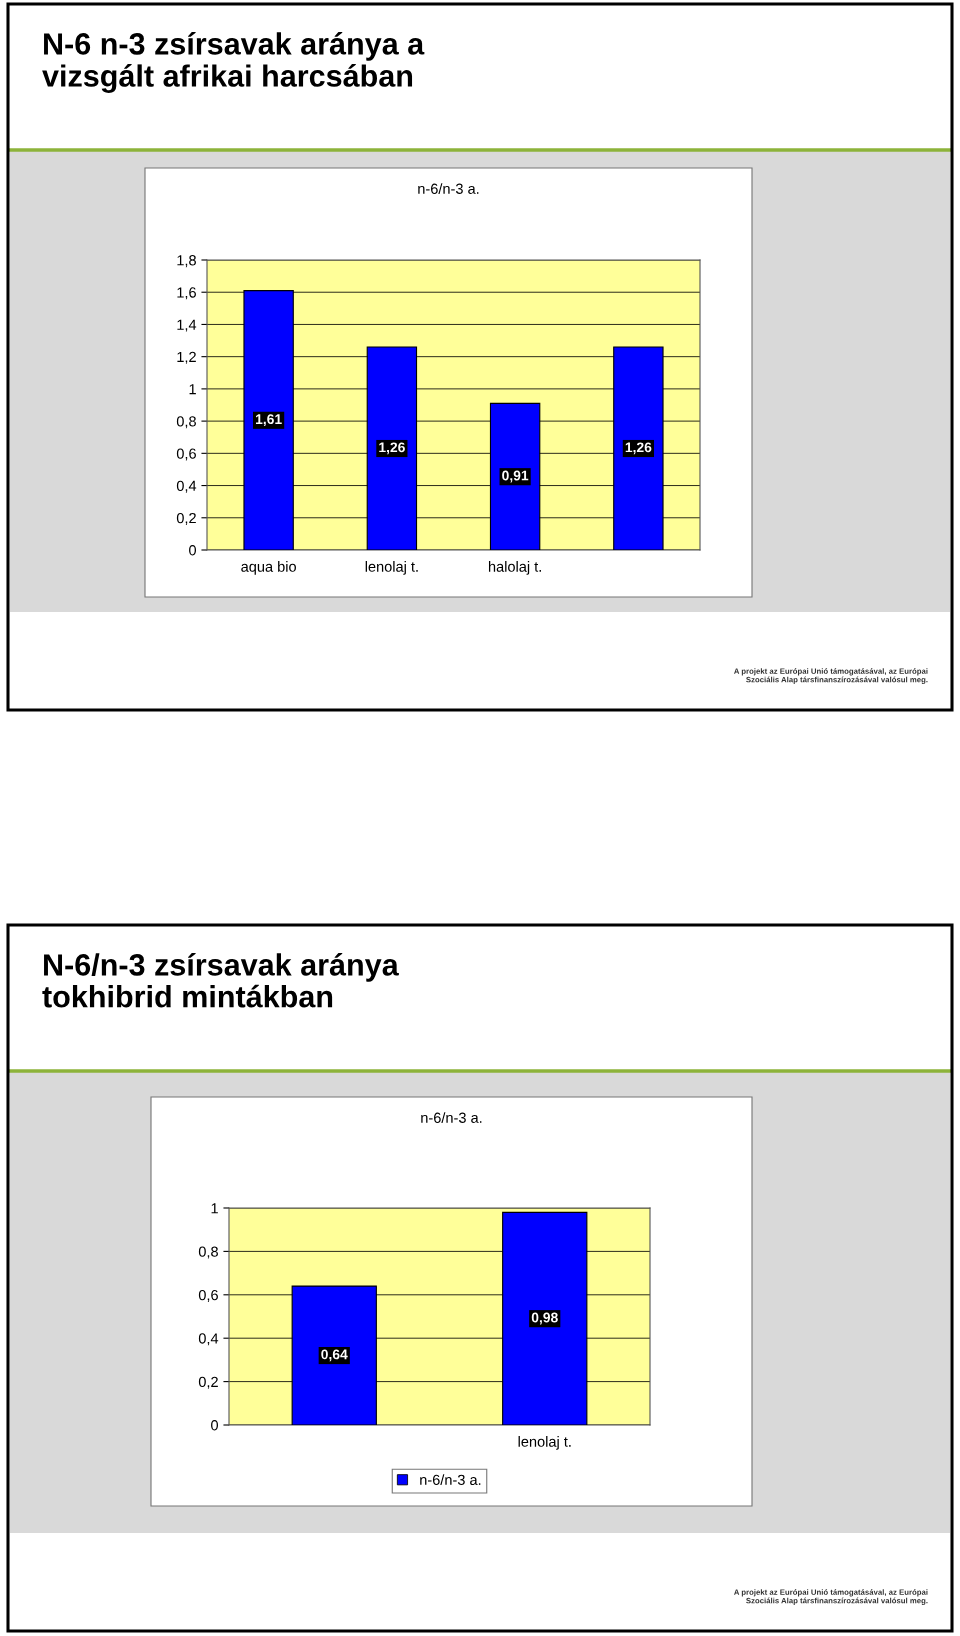 The image size is (960, 1636). Describe the element at coordinates (334, 1355) in the screenshot. I see `data-label: 0,64` at that location.